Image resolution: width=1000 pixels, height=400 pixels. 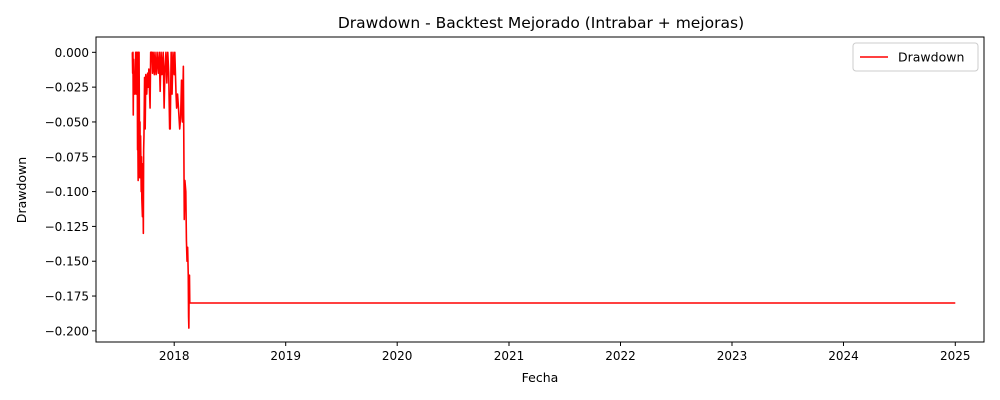 What do you see at coordinates (67, 227) in the screenshot?
I see `y-tick-label: −0.125` at bounding box center [67, 227].